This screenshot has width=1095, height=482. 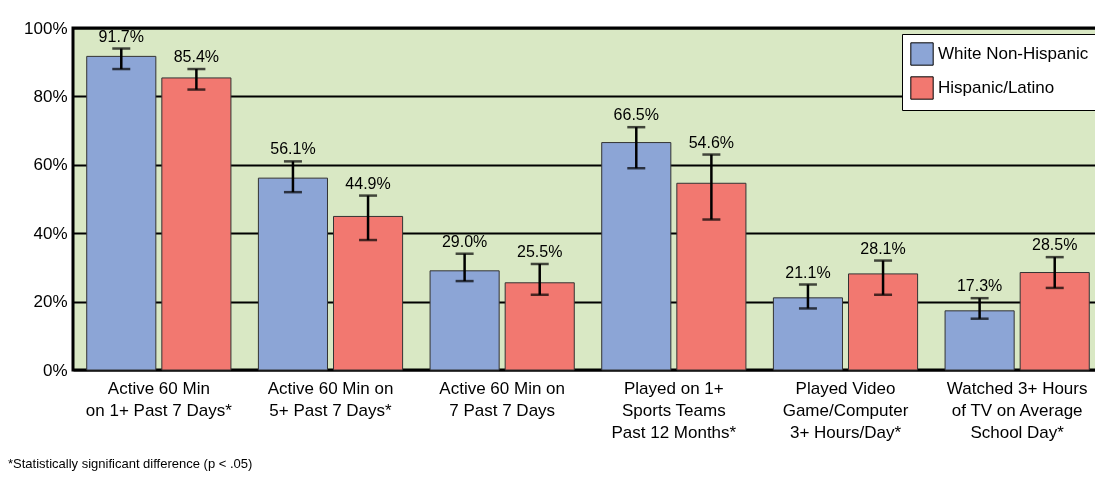 What do you see at coordinates (845, 410) in the screenshot?
I see `x-tick-label: Played Video Game/Computer 3+ Hours/Day*` at bounding box center [845, 410].